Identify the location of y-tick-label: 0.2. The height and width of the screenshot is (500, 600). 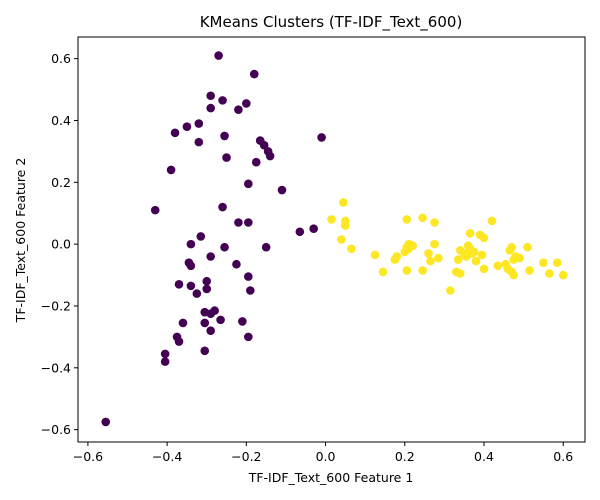
(61, 182).